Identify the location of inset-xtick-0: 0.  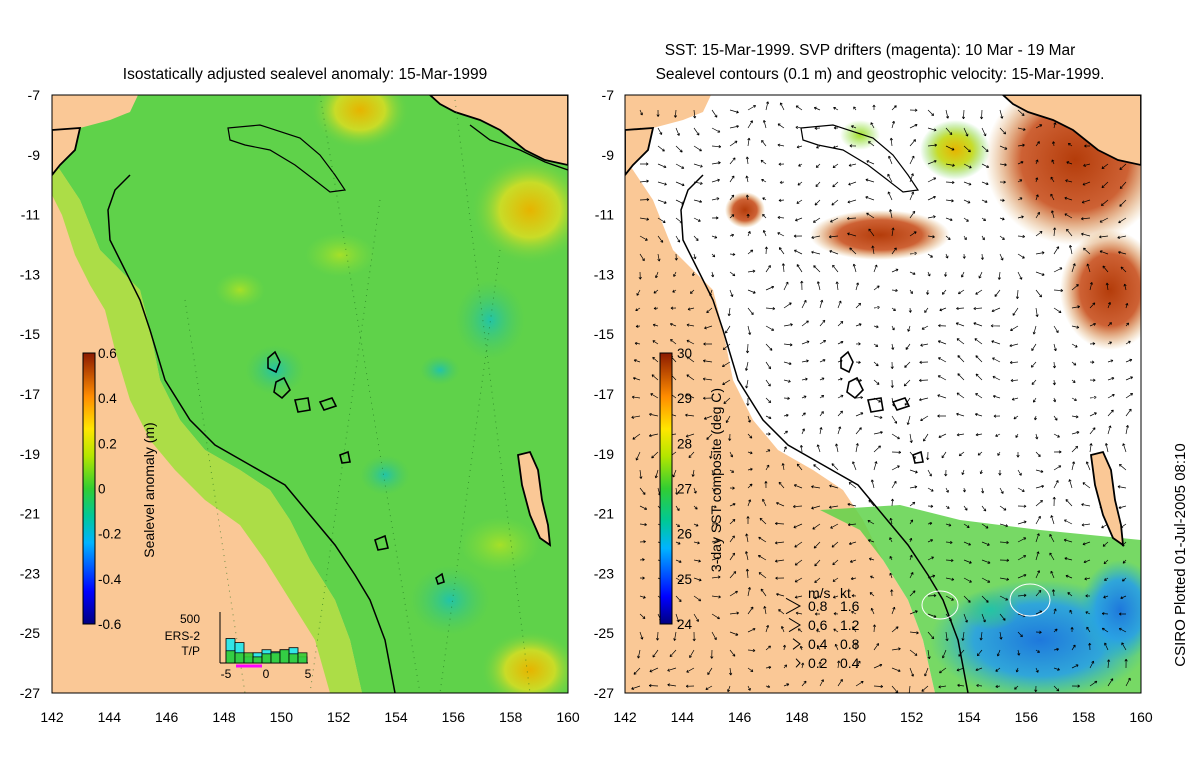
(266, 674).